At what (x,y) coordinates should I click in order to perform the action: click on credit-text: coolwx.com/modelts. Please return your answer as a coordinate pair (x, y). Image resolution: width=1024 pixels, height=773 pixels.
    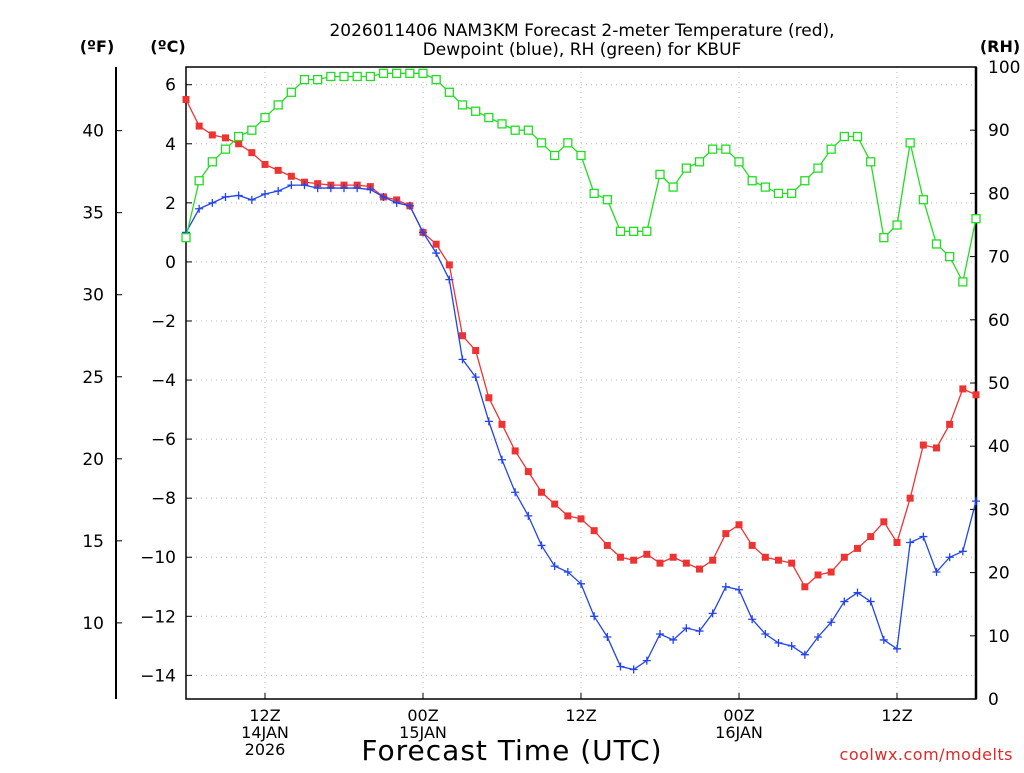
    Looking at the image, I should click on (926, 754).